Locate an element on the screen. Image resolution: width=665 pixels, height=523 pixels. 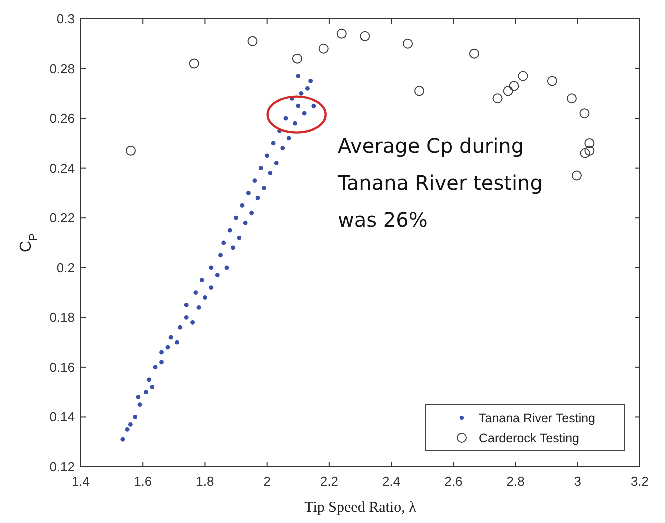
y-tick-label: 0.12 is located at coordinates (62, 467).